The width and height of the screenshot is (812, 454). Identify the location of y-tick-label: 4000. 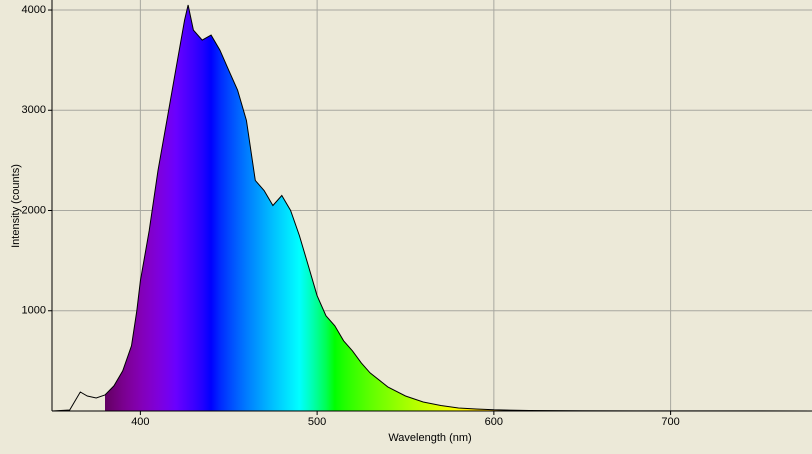
(34, 10).